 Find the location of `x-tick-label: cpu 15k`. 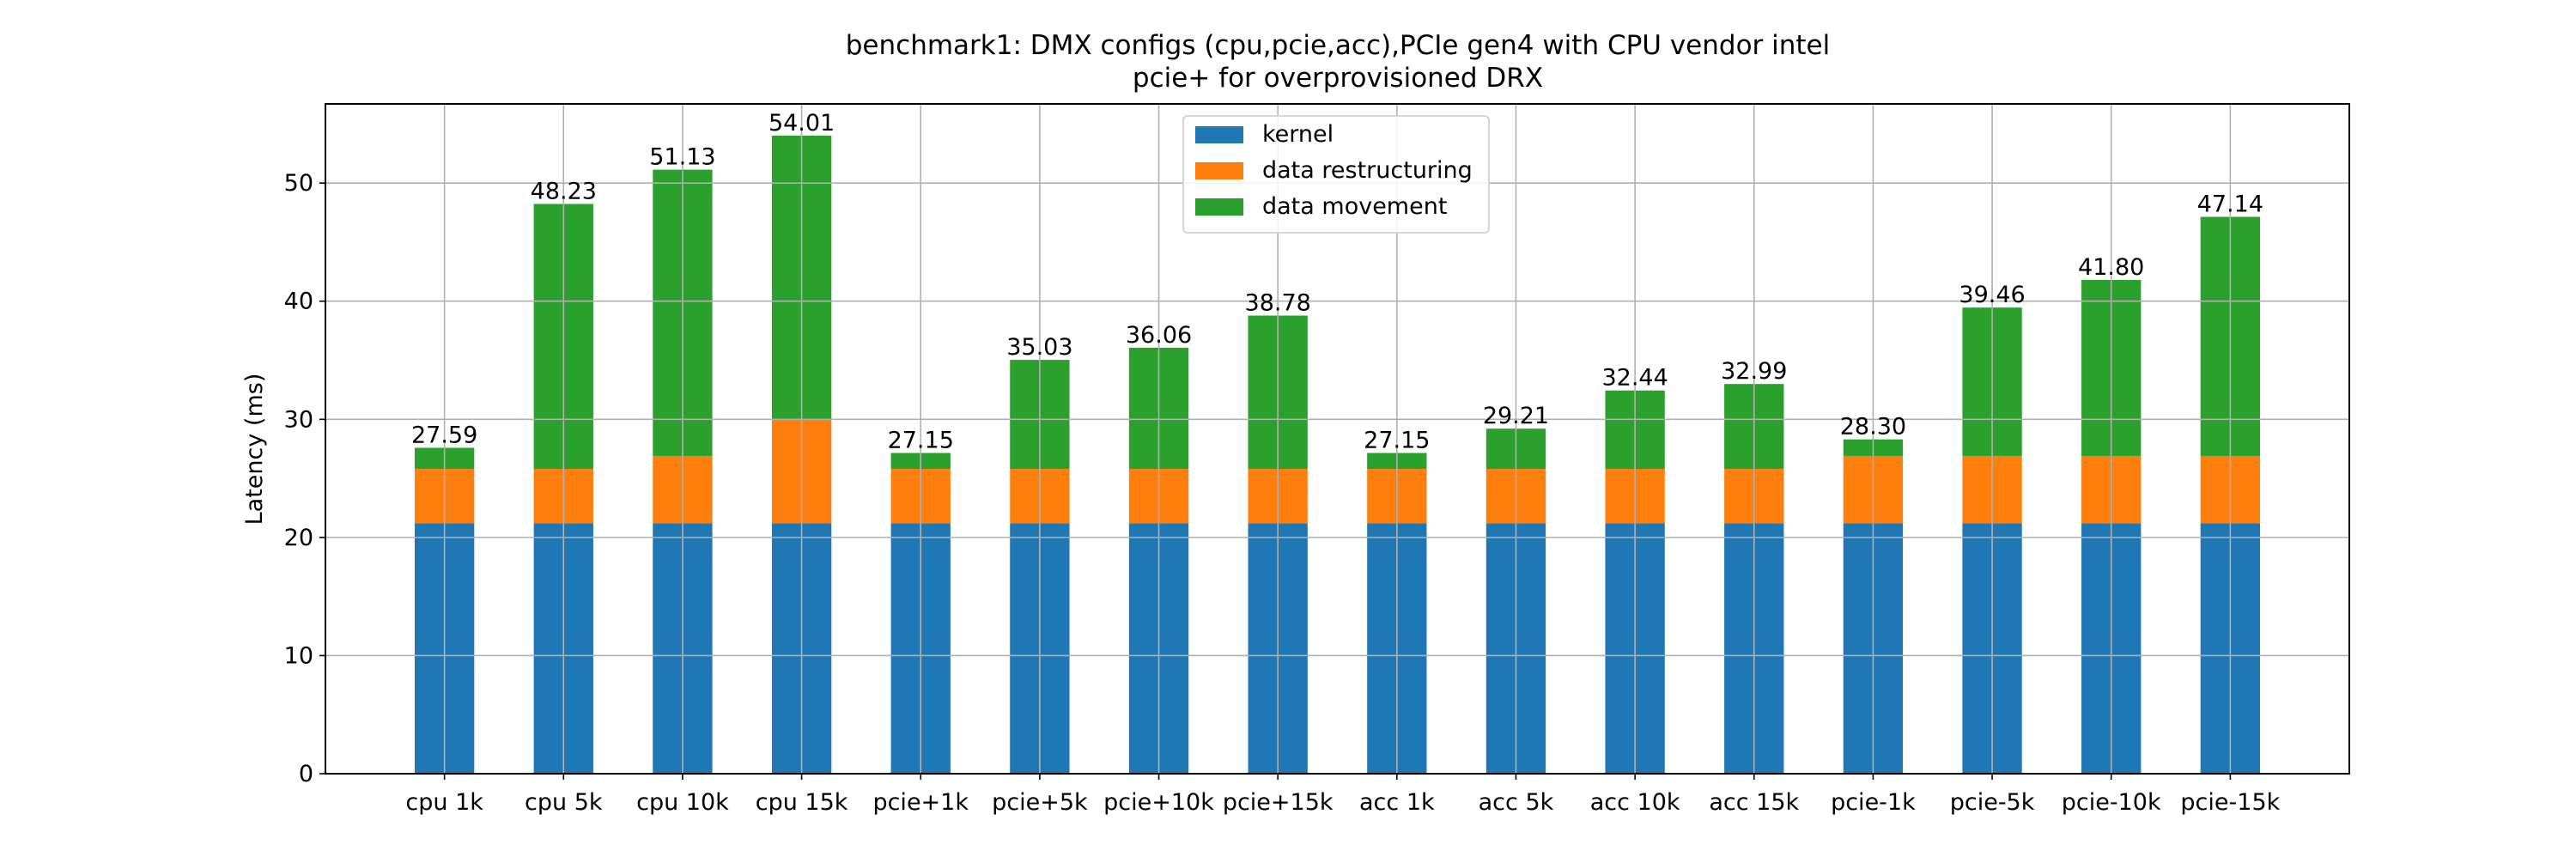

x-tick-label: cpu 15k is located at coordinates (802, 803).